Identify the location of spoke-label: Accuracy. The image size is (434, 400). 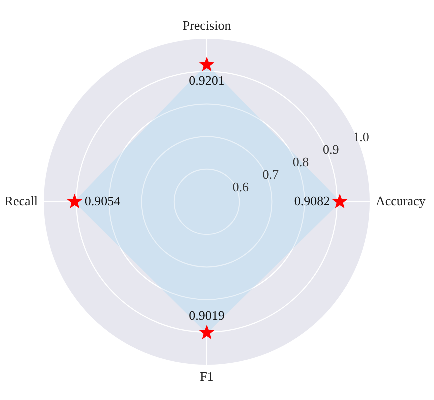
(401, 200).